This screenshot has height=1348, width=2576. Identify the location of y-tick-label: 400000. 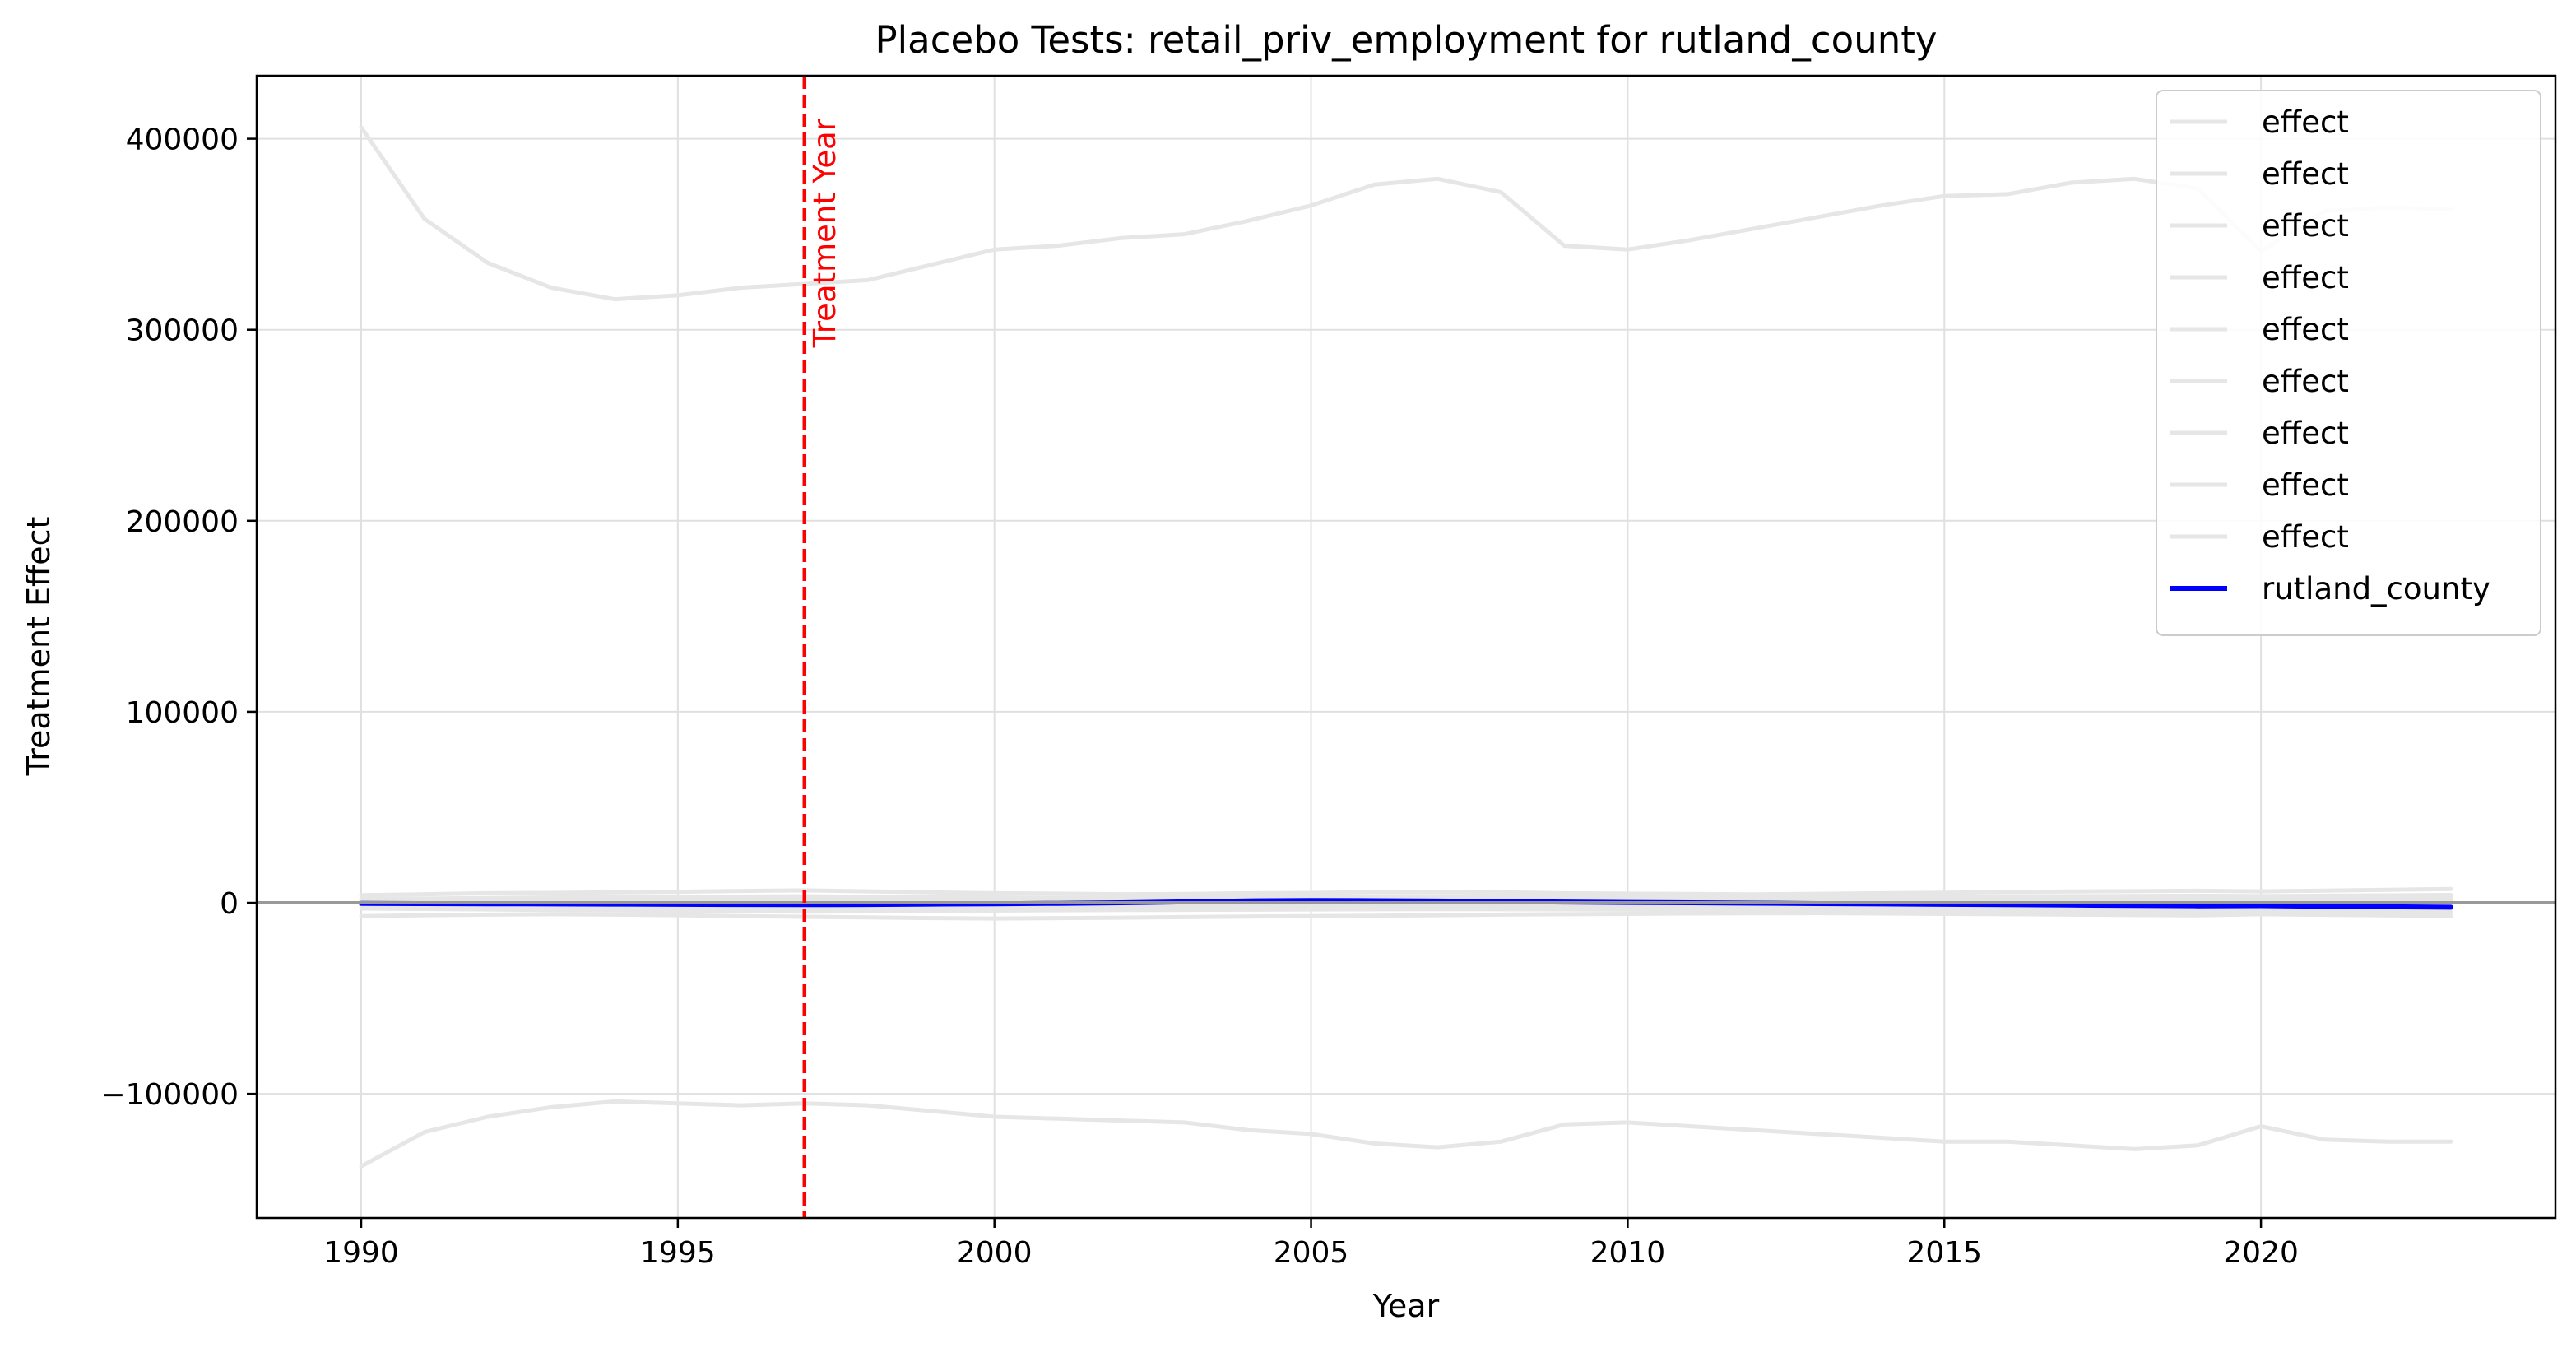
(182, 140).